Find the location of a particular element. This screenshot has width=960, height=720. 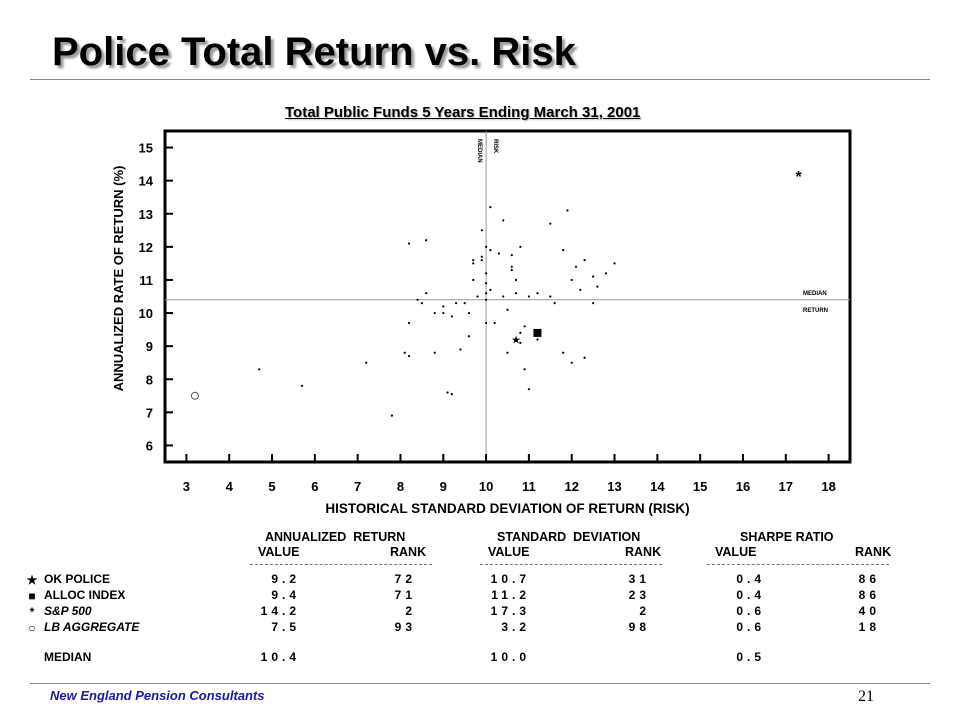

row-label: ALLOC INDEX is located at coordinates (85, 595).